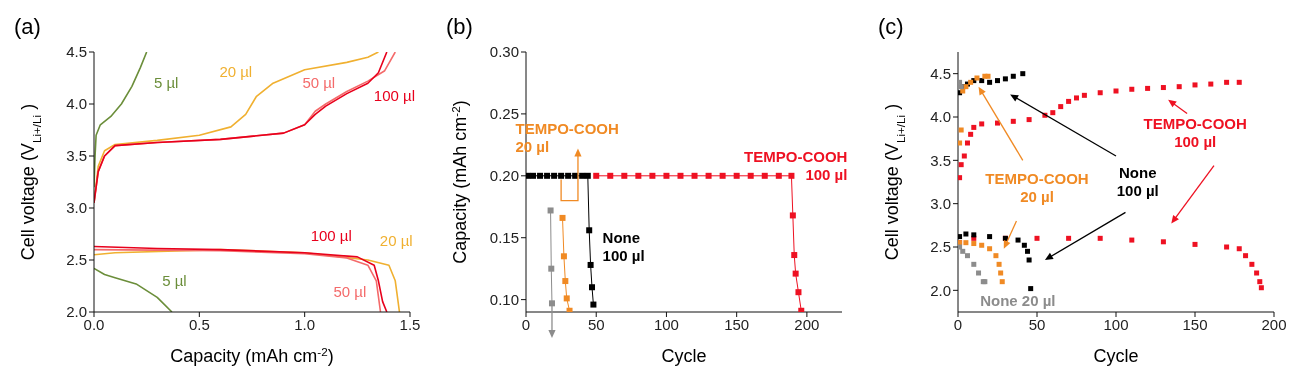 This screenshot has width=1309, height=387. What do you see at coordinates (459, 26) in the screenshot?
I see `chart-title: (b)` at bounding box center [459, 26].